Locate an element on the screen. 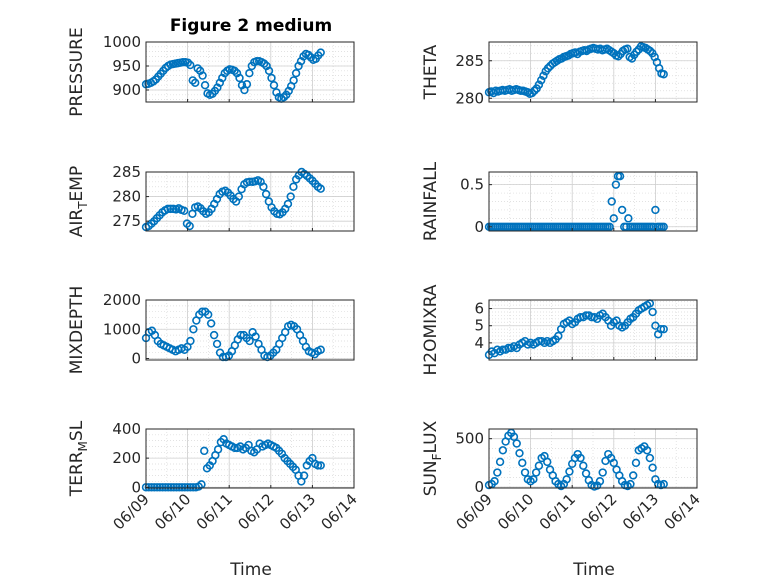 The height and width of the screenshot is (583, 778). y-tick-label: 5 is located at coordinates (479, 326).